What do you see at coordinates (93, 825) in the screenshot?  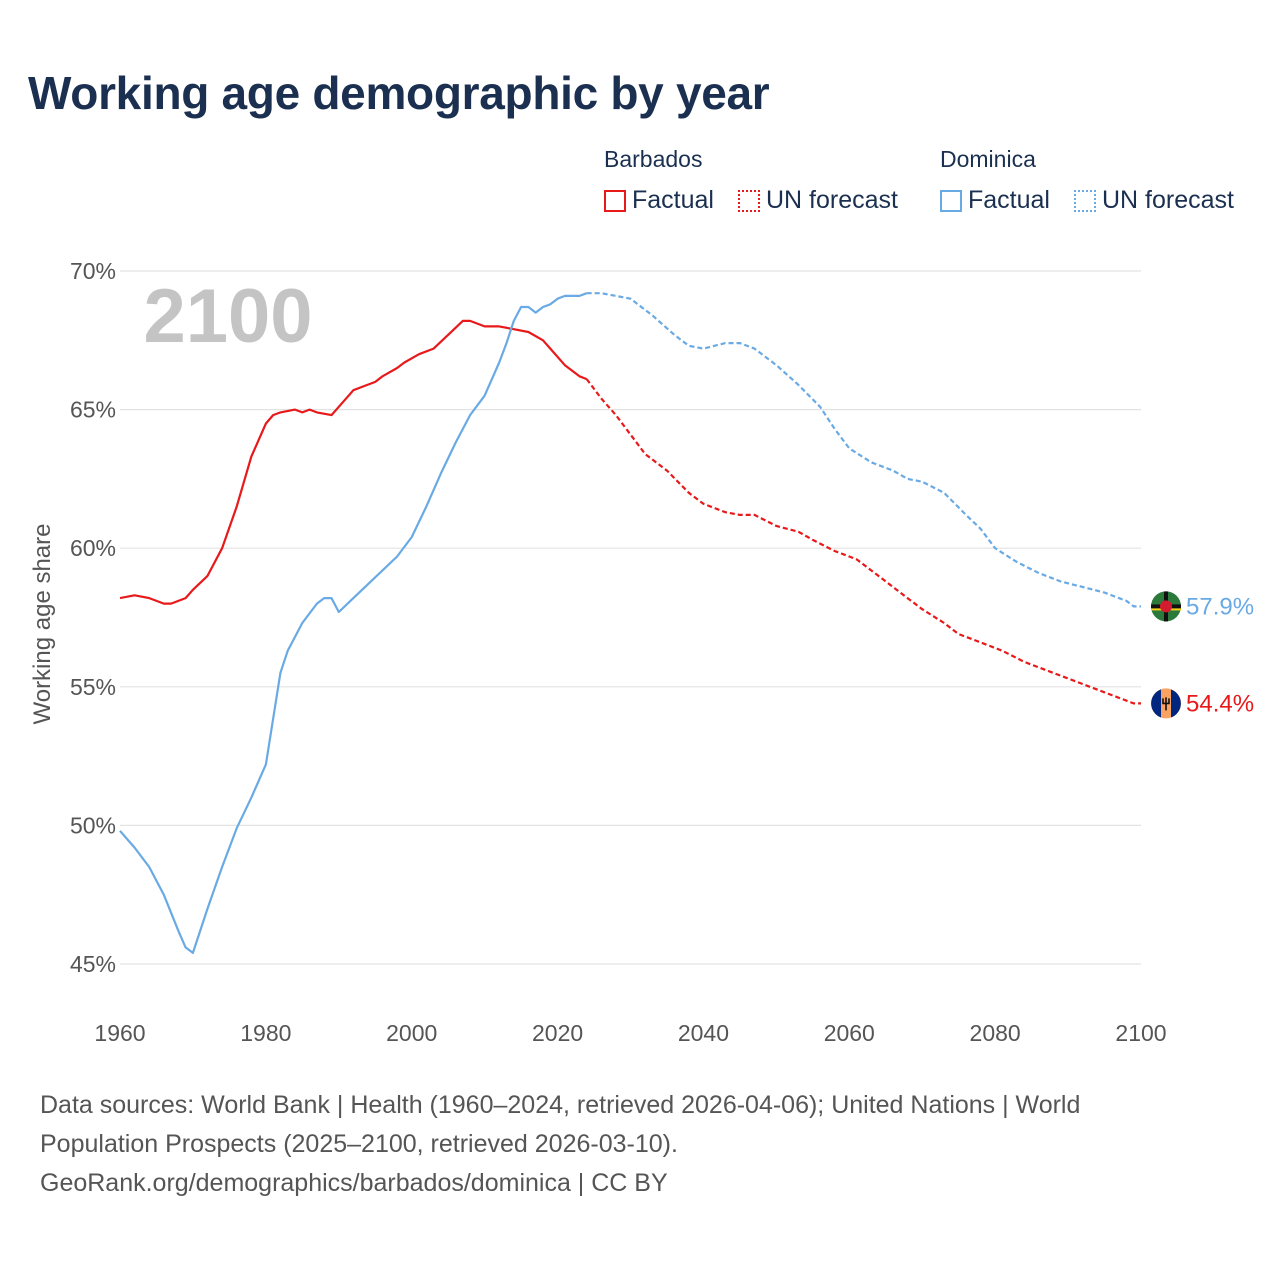 I see `y-tick-label: 50%` at bounding box center [93, 825].